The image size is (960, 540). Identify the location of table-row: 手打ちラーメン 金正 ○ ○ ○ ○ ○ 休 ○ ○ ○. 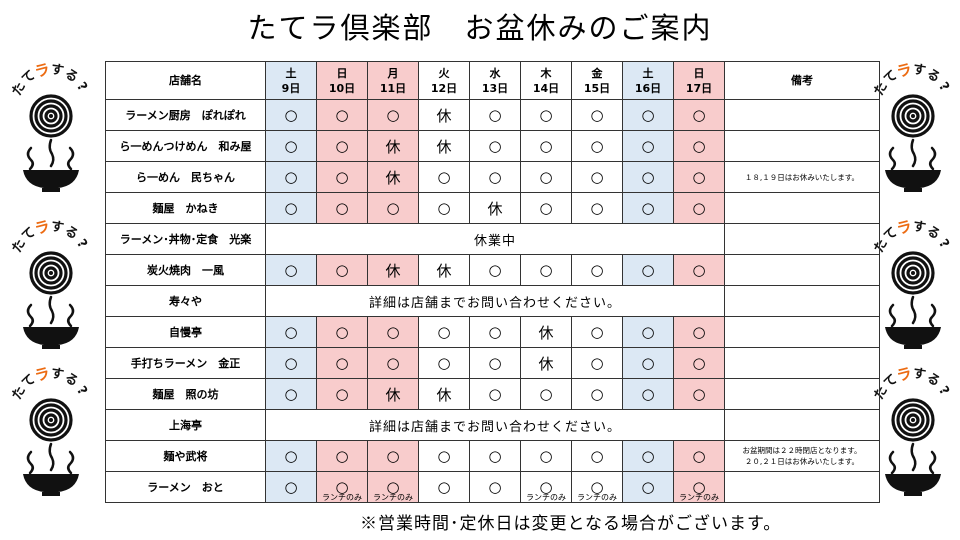
(492, 363).